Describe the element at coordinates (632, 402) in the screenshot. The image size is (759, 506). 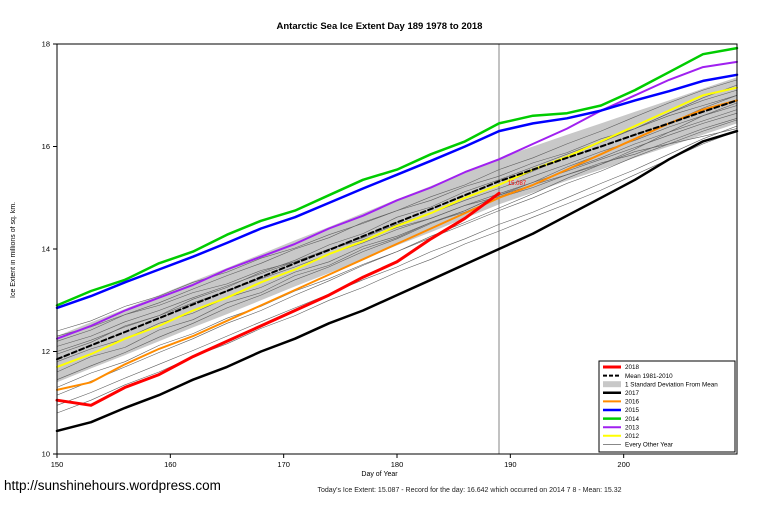
I see `legend-label: 2016` at that location.